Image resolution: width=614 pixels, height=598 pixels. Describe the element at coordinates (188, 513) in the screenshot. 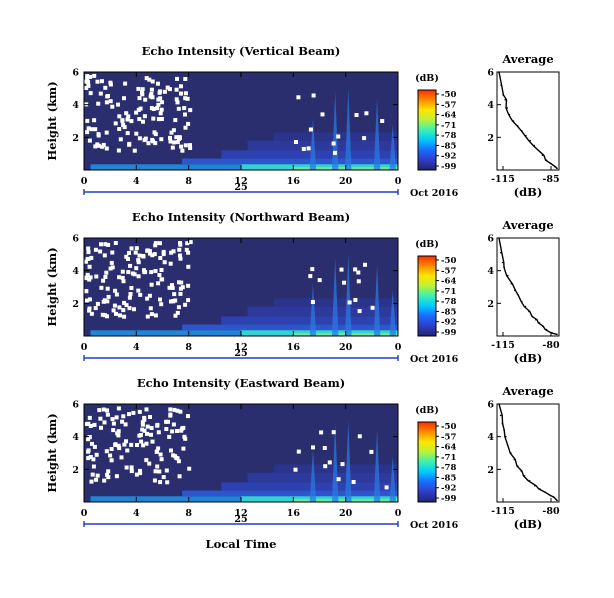

I see `x-tick-label: 8` at that location.